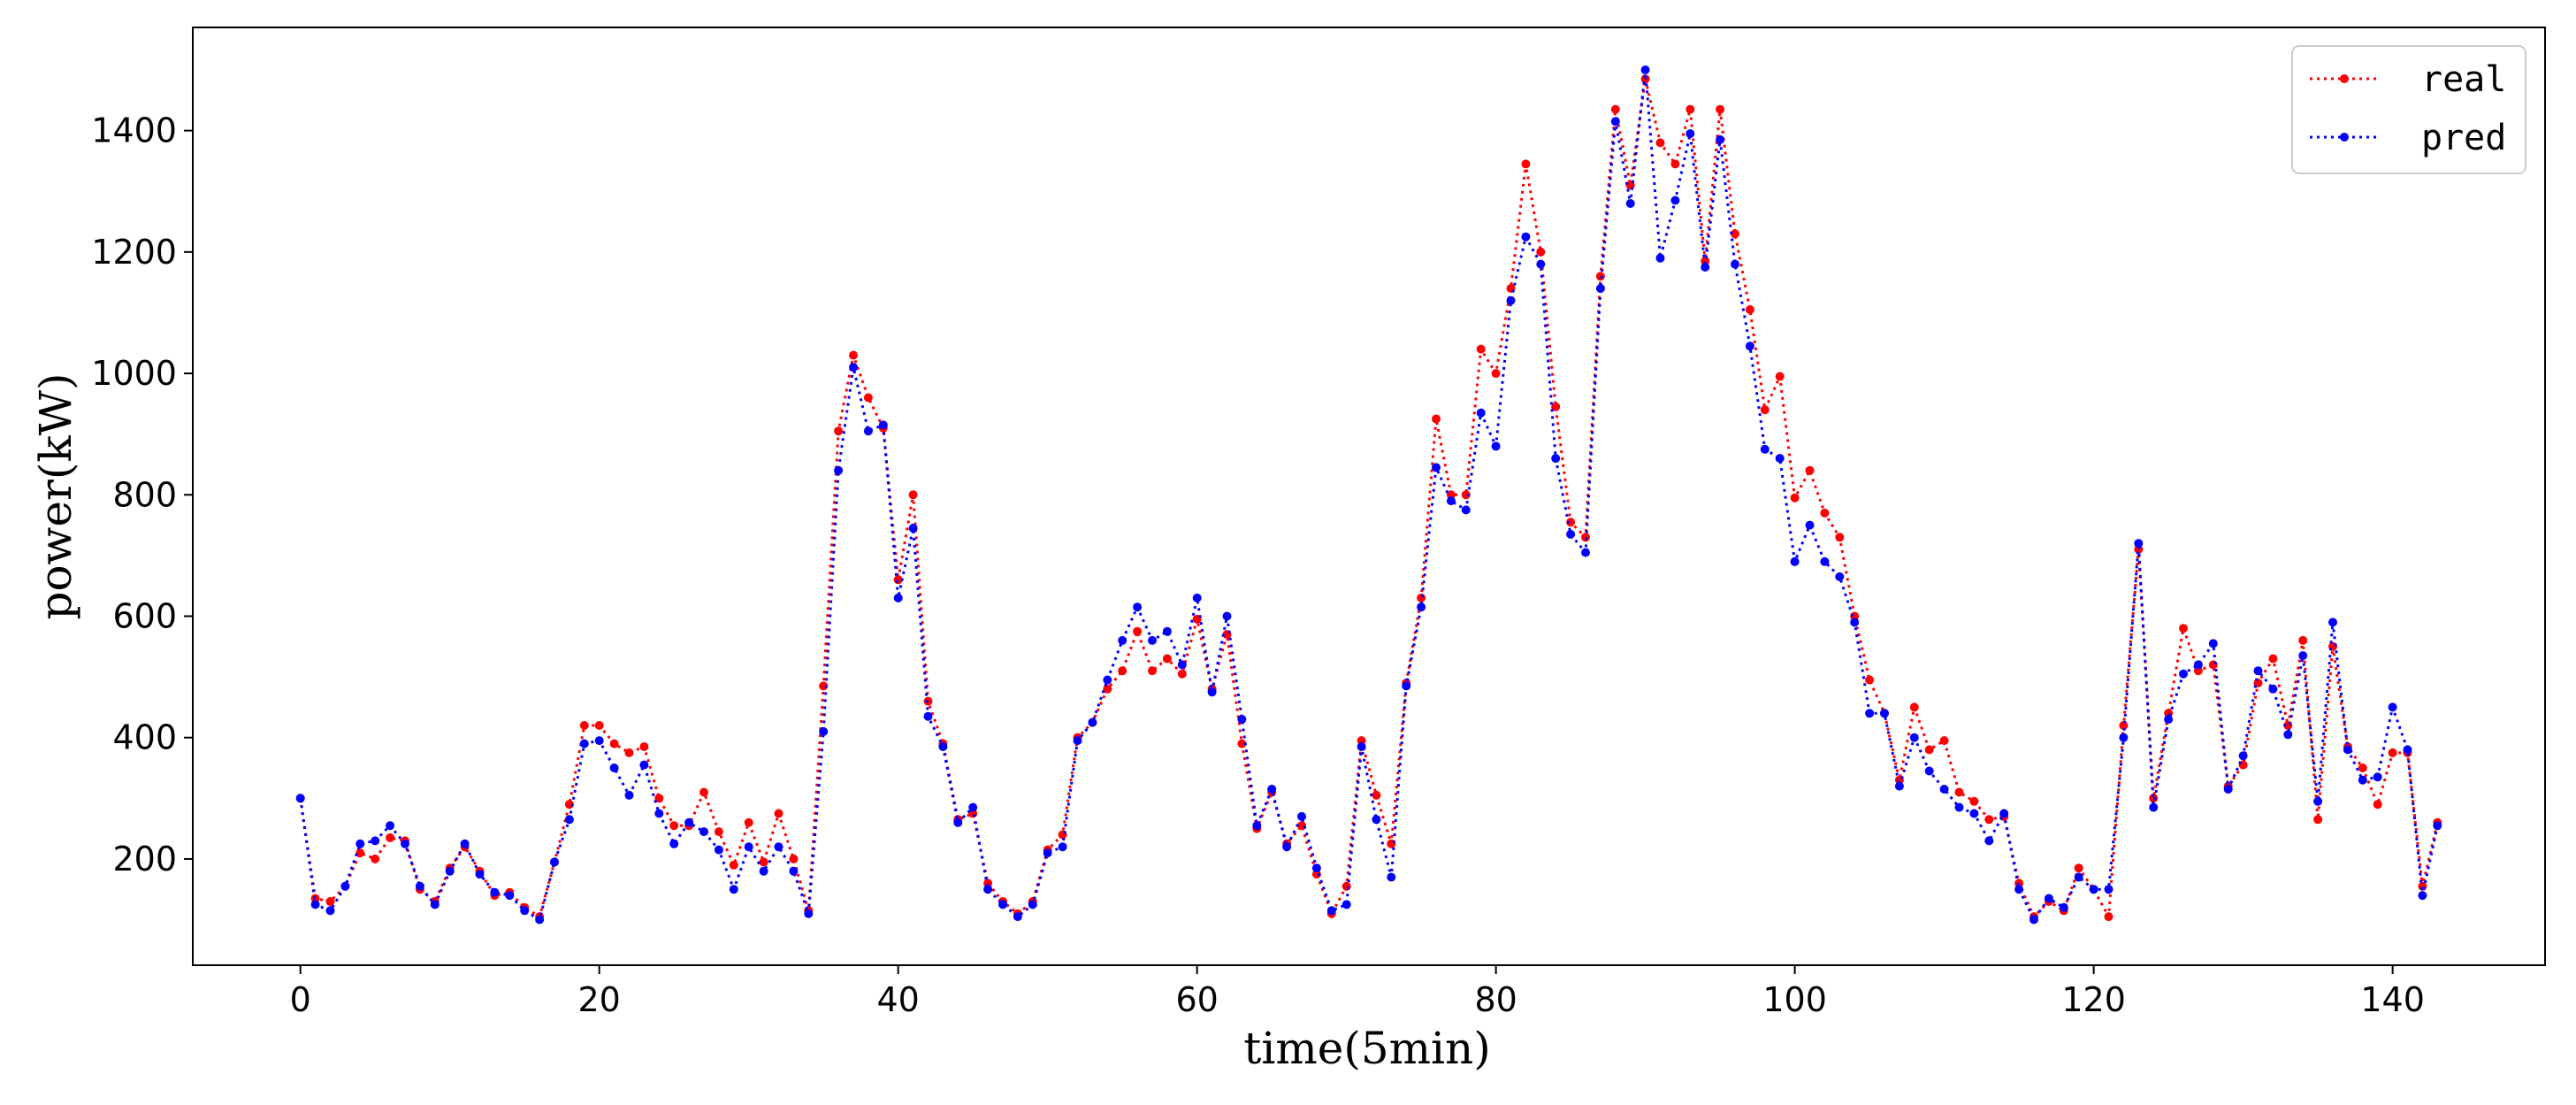  What do you see at coordinates (134, 252) in the screenshot?
I see `y-tick-label: 1200` at bounding box center [134, 252].